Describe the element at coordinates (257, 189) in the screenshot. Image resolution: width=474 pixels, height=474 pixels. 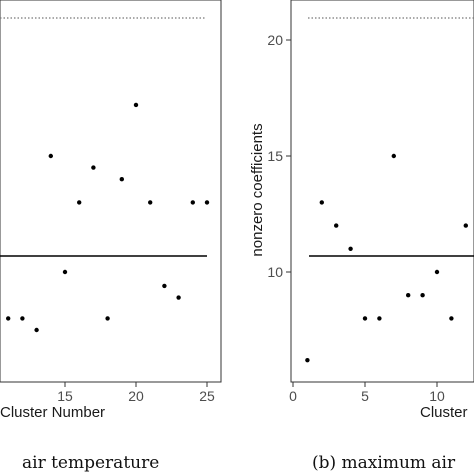
I see `panel-b-y-axis-title: nonzero coefficients` at that location.